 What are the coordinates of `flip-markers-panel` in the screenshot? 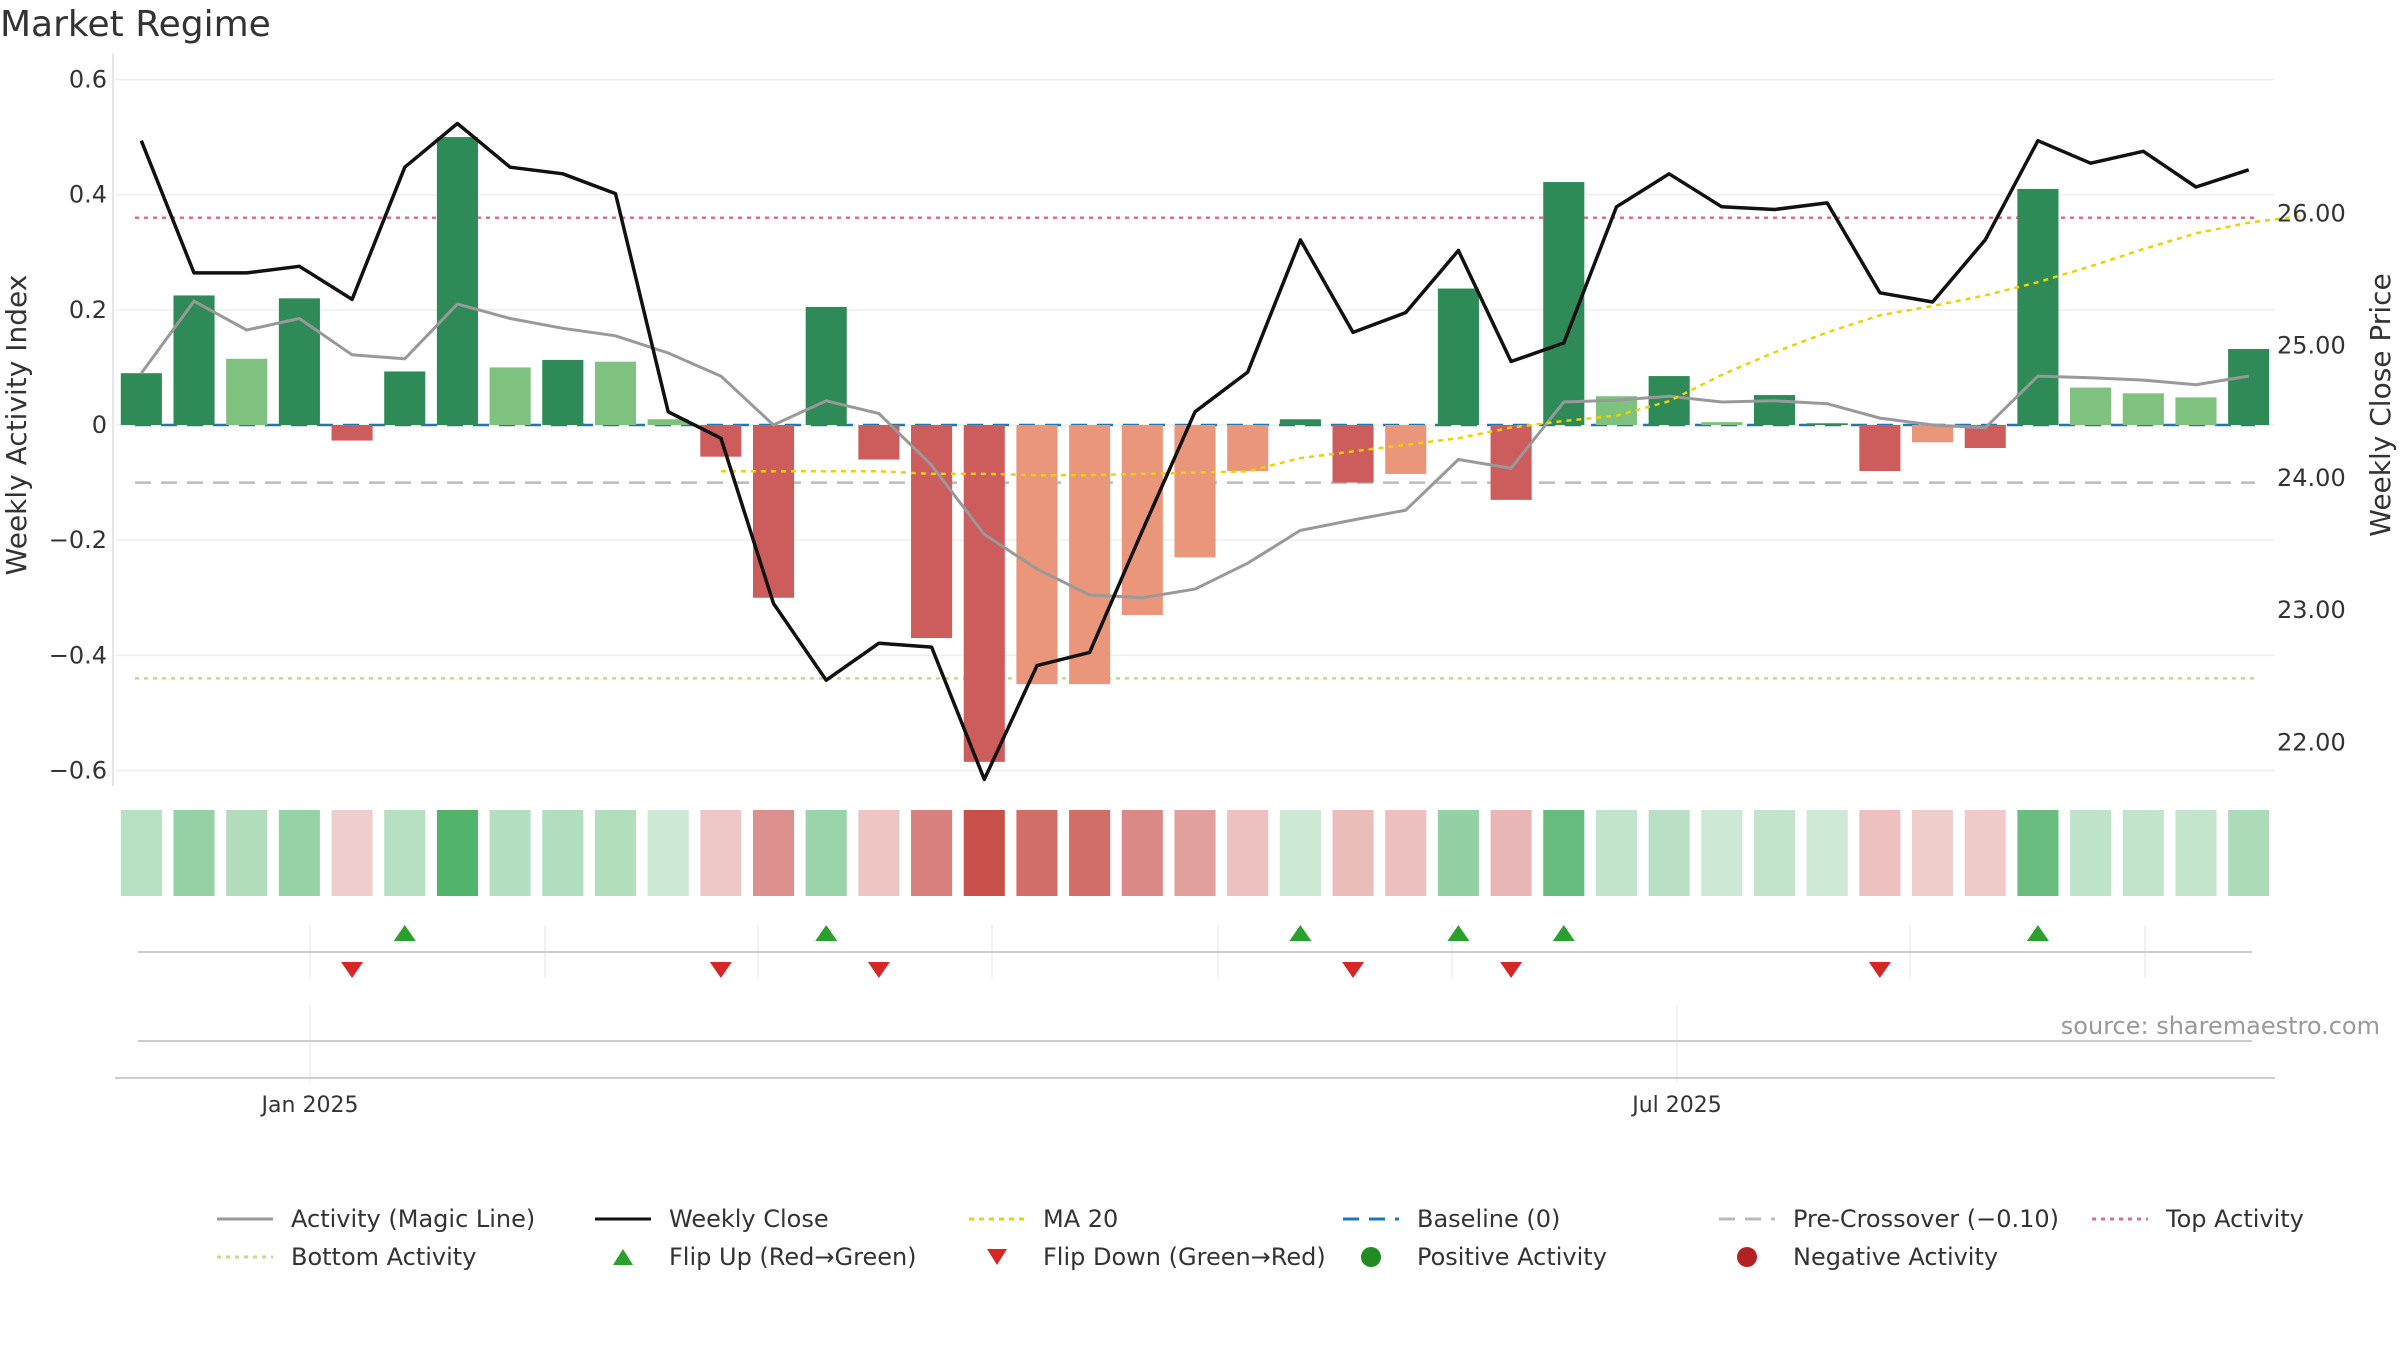 It's located at (1195, 951).